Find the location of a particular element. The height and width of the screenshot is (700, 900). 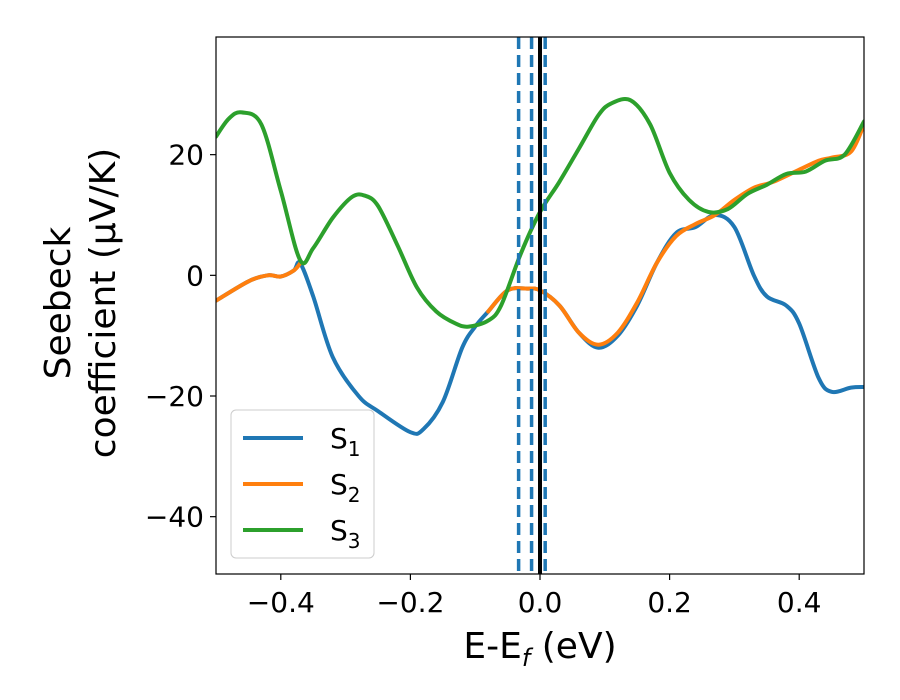

y-axis-label-line1: Seebeck is located at coordinates (58, 302).